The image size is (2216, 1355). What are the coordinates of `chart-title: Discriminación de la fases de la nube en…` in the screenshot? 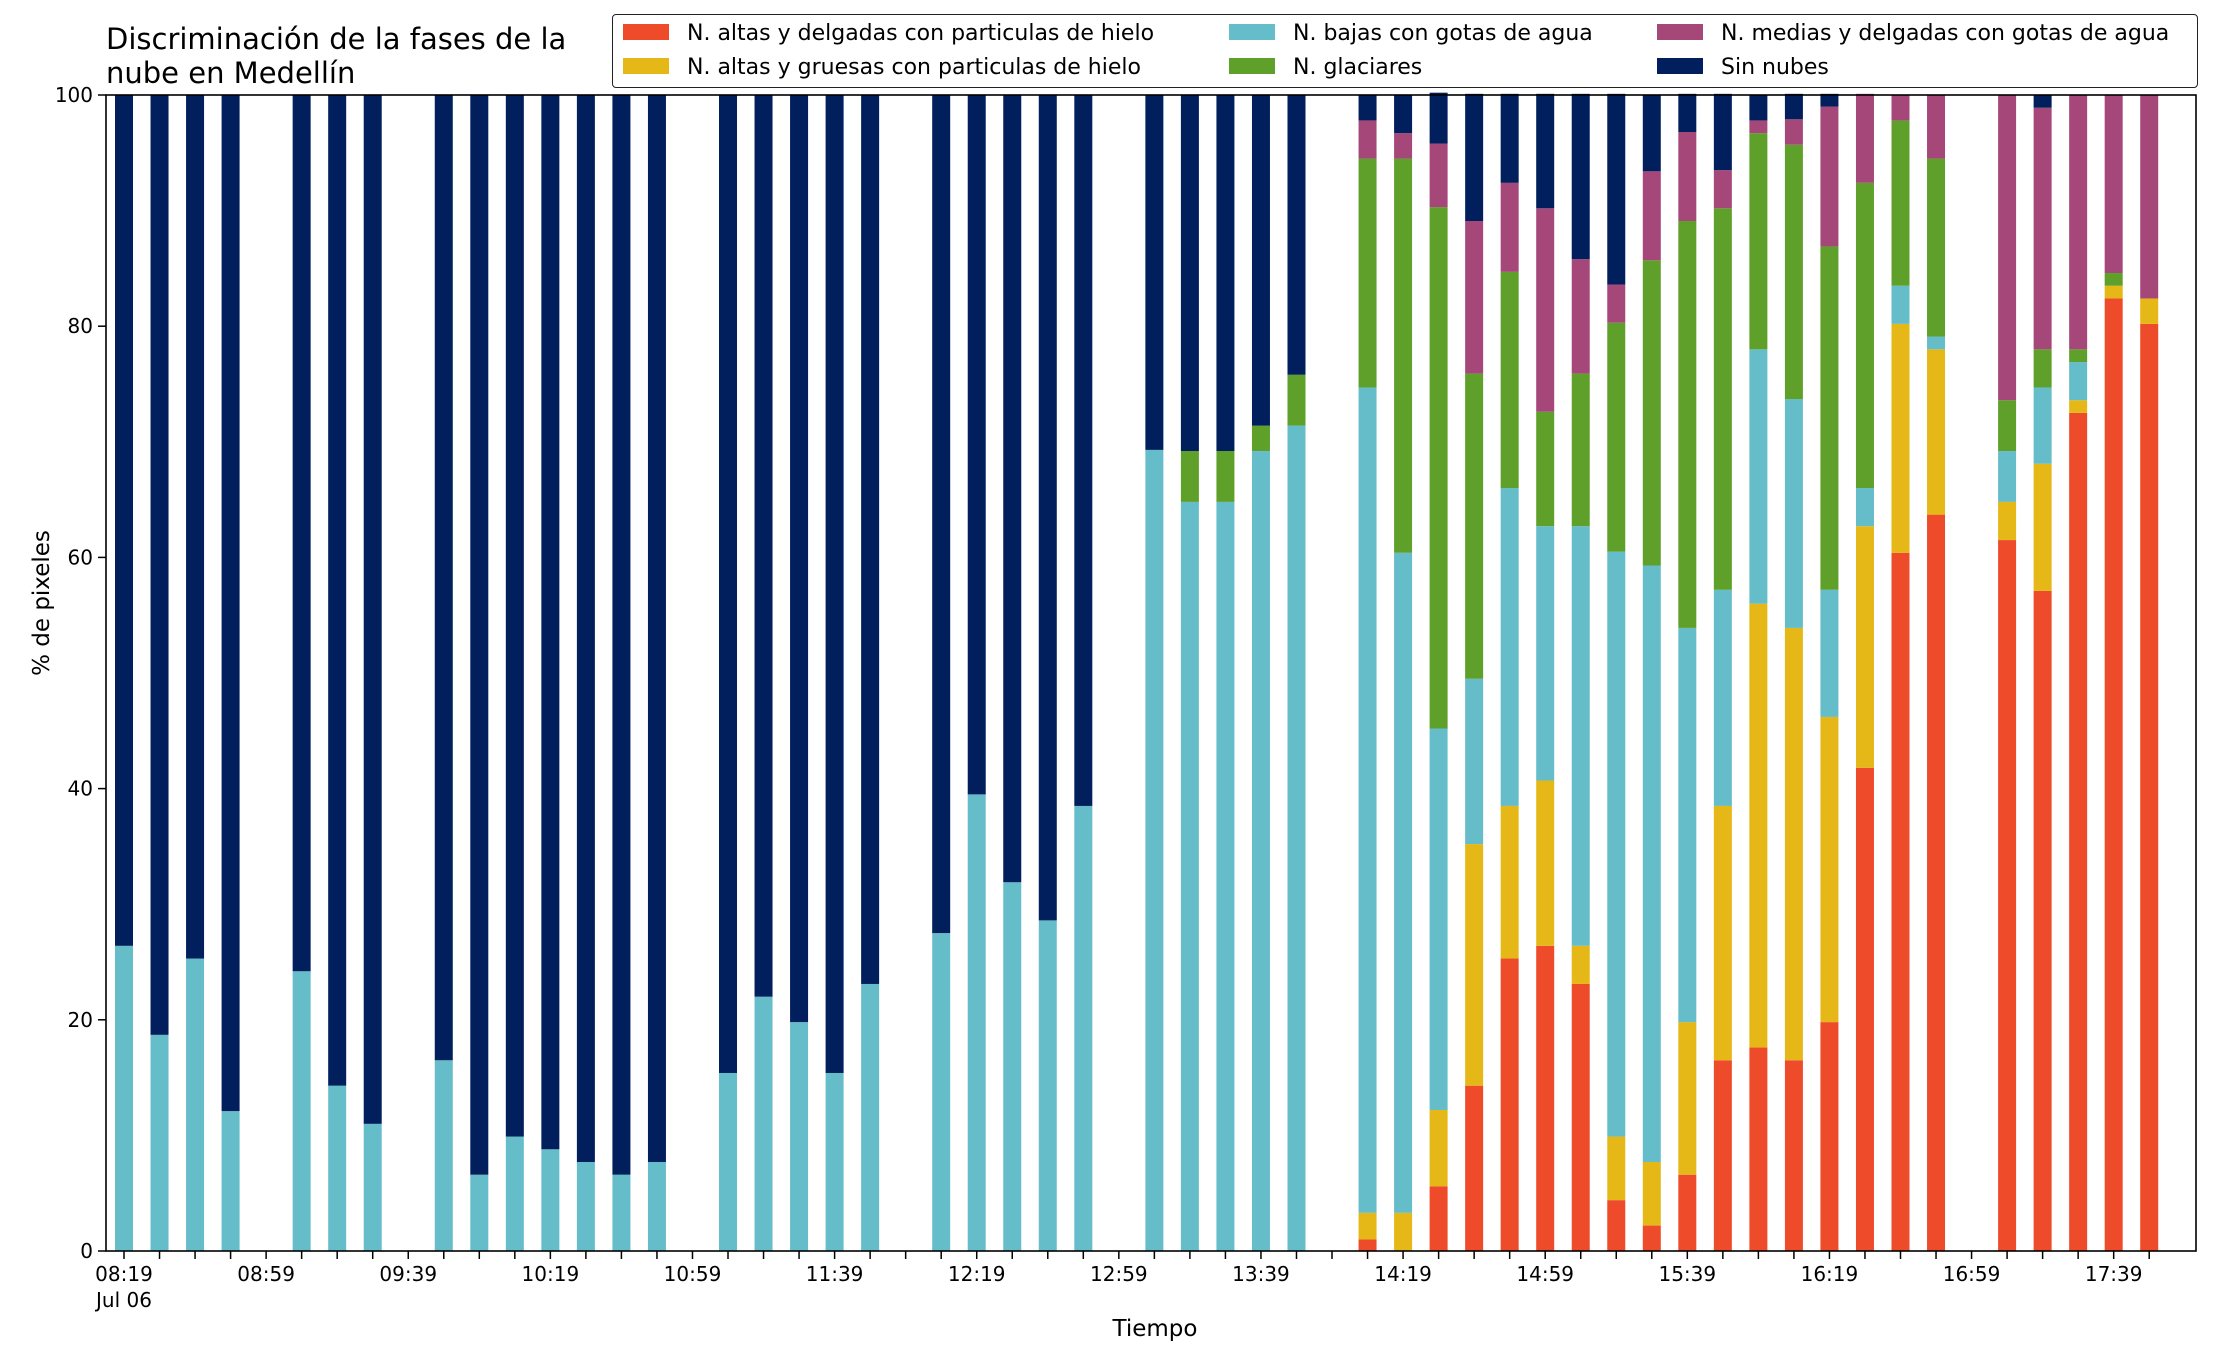 It's located at (336, 56).